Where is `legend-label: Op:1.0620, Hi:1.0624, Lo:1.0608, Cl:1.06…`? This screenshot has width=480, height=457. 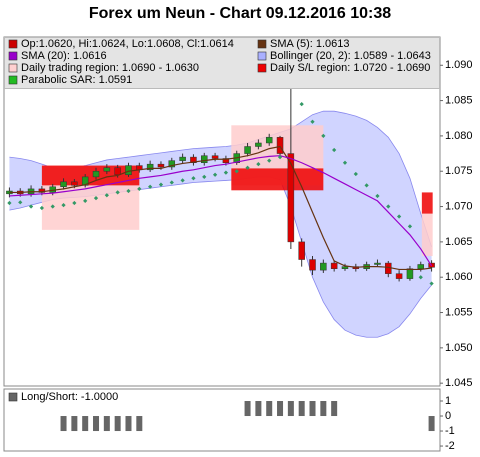
legend-label: Op:1.0620, Hi:1.0624, Lo:1.0608, Cl:1.06… is located at coordinates (127, 44).